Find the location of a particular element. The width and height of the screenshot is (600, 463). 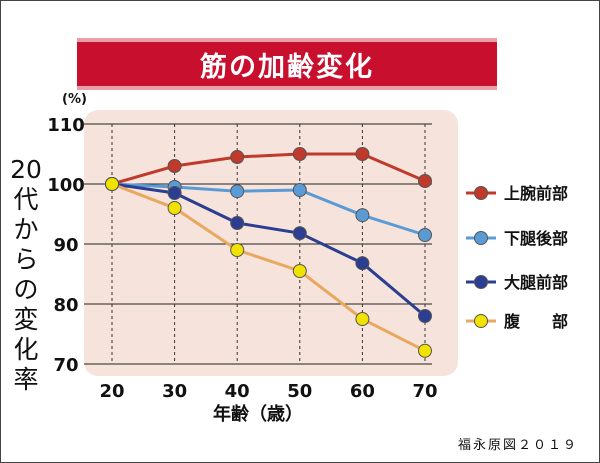

y-tick-label: 100 is located at coordinates (66, 185).